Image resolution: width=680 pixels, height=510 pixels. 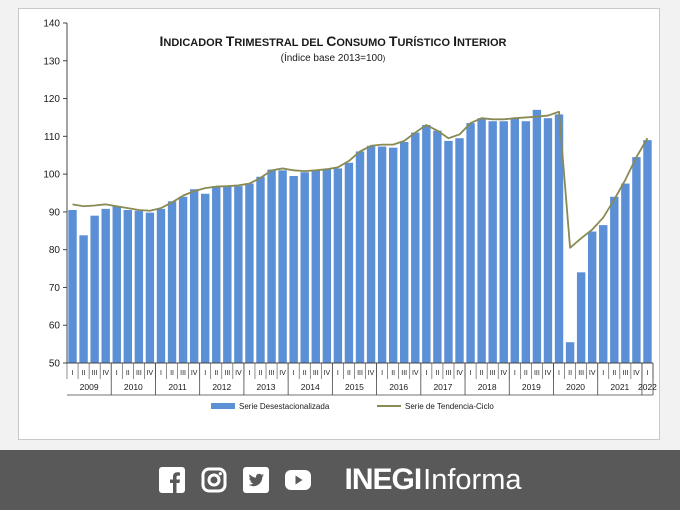 I want to click on y-tick-label: 100, so click(x=51, y=175).